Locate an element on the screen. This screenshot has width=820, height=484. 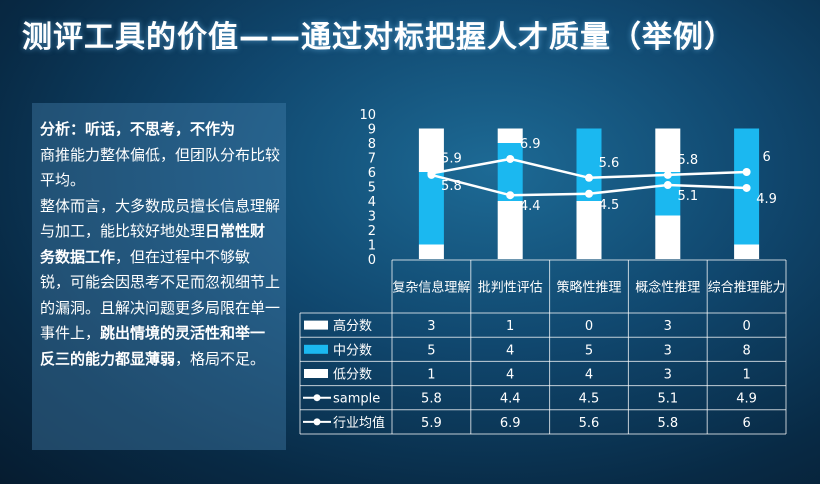
data-label-industry-avg: 5.6 is located at coordinates (609, 163).